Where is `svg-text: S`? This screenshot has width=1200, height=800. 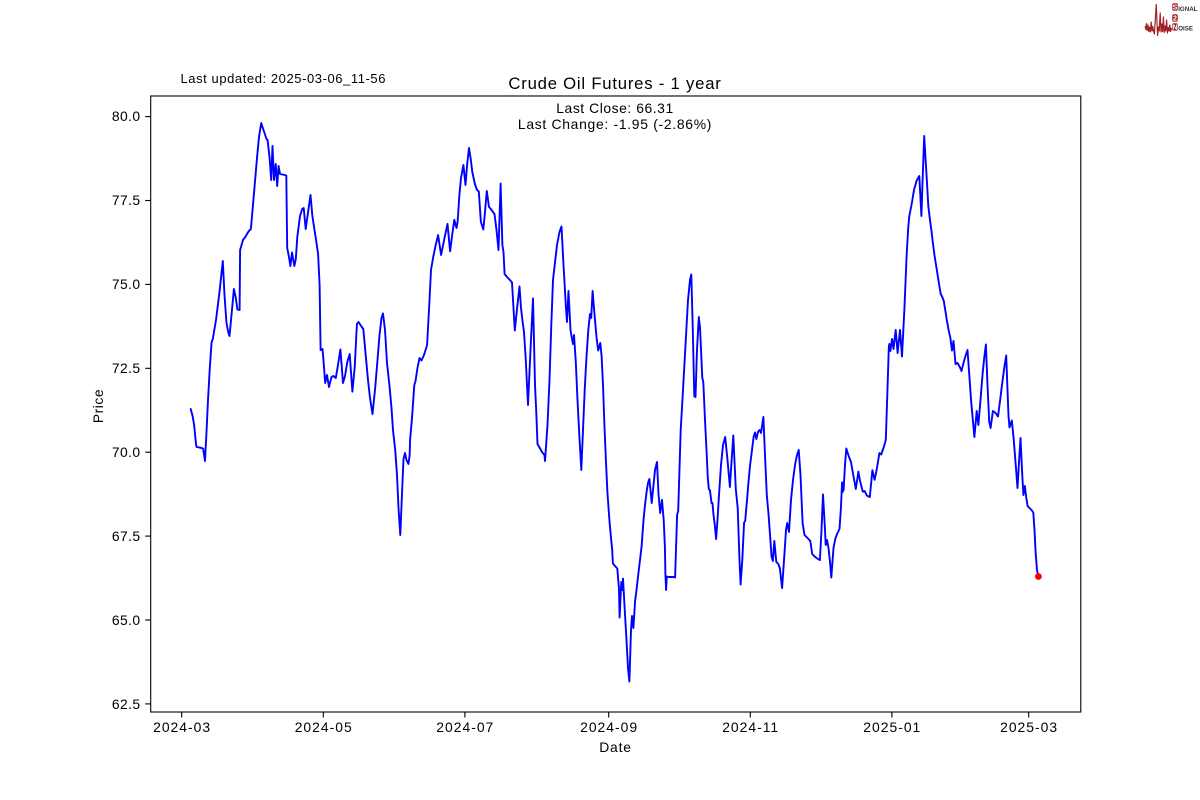
svg-text: S is located at coordinates (1175, 7).